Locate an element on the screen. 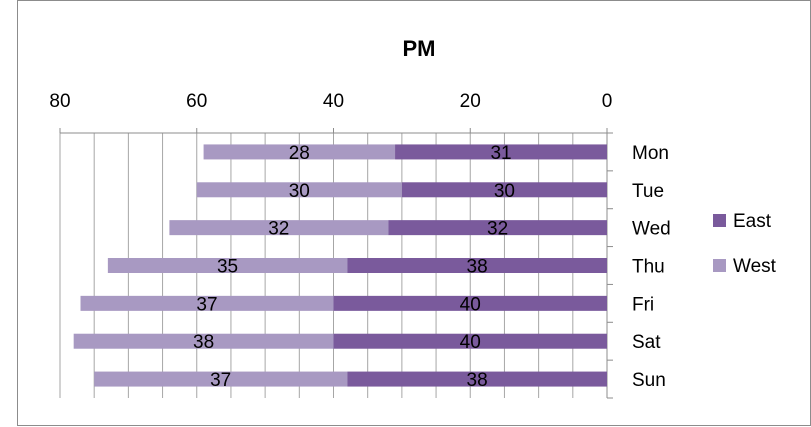 The width and height of the screenshot is (811, 427). data-label-east: 32 is located at coordinates (497, 229).